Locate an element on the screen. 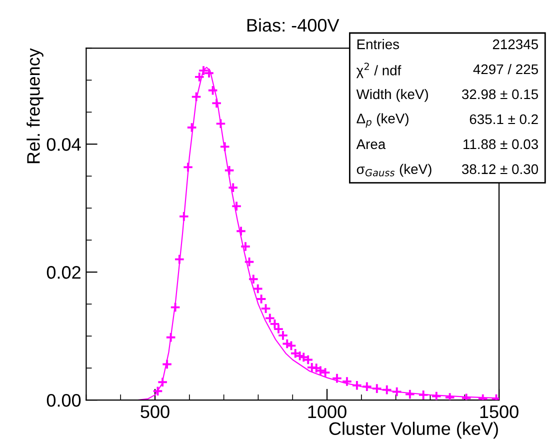  annotation: 38.12 ± 0.30 is located at coordinates (500, 169).